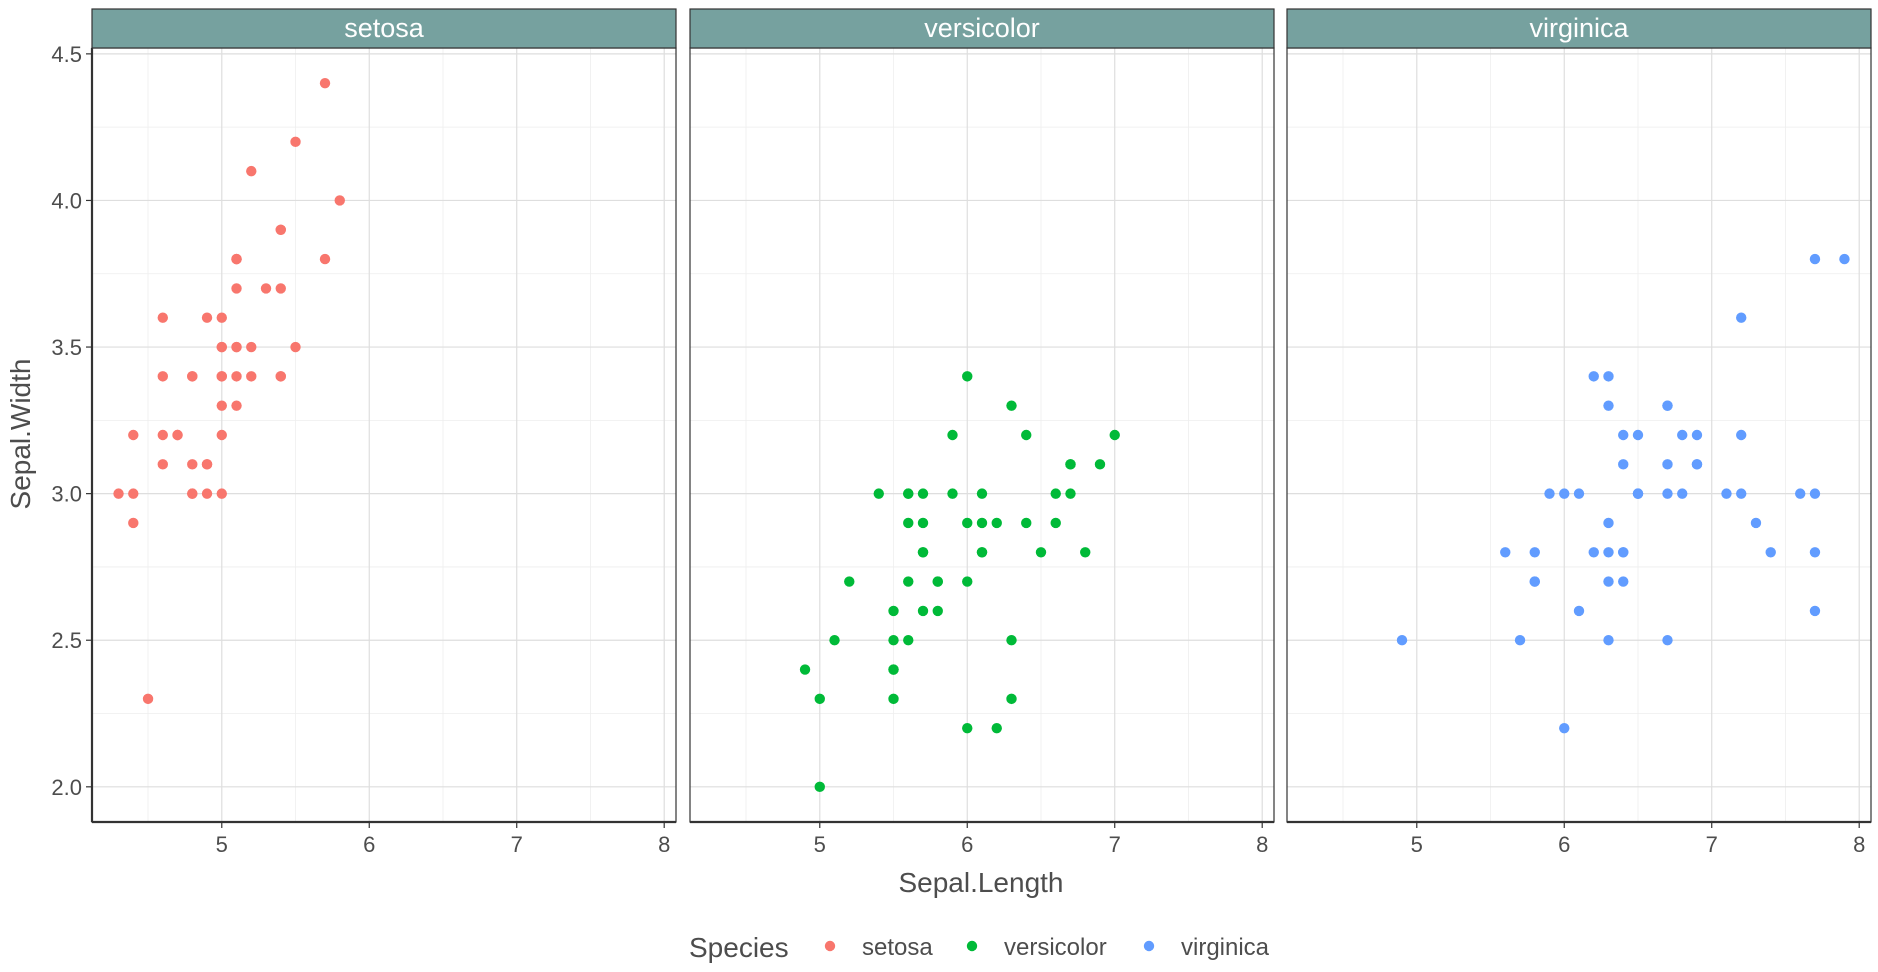 Image resolution: width=1878 pixels, height=972 pixels. Describe the element at coordinates (830, 946) in the screenshot. I see `legend-key` at that location.